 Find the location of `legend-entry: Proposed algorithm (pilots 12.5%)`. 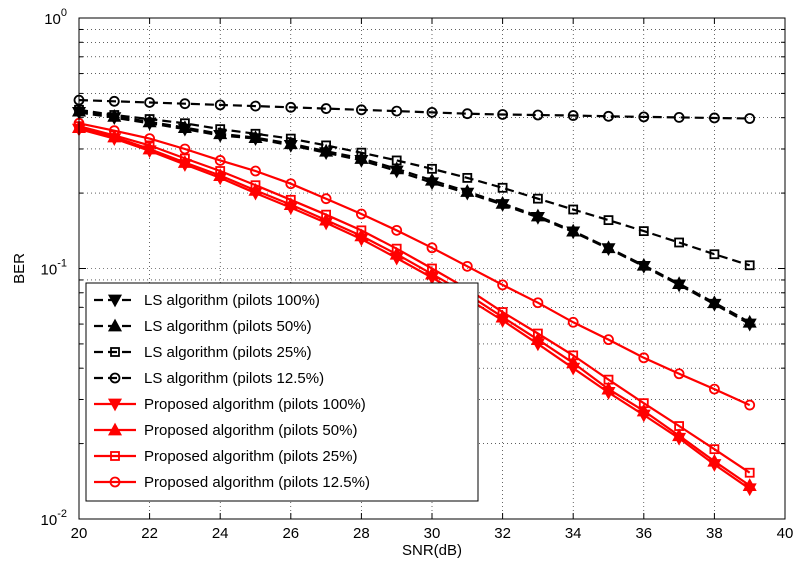

legend-entry: Proposed algorithm (pilots 12.5%) is located at coordinates (232, 482).